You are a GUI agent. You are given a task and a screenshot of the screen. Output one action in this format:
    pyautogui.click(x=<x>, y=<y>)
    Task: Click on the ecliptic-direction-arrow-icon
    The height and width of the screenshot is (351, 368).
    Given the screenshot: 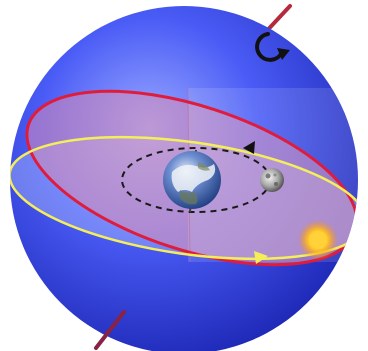 What is the action you would take?
    pyautogui.click(x=261, y=257)
    